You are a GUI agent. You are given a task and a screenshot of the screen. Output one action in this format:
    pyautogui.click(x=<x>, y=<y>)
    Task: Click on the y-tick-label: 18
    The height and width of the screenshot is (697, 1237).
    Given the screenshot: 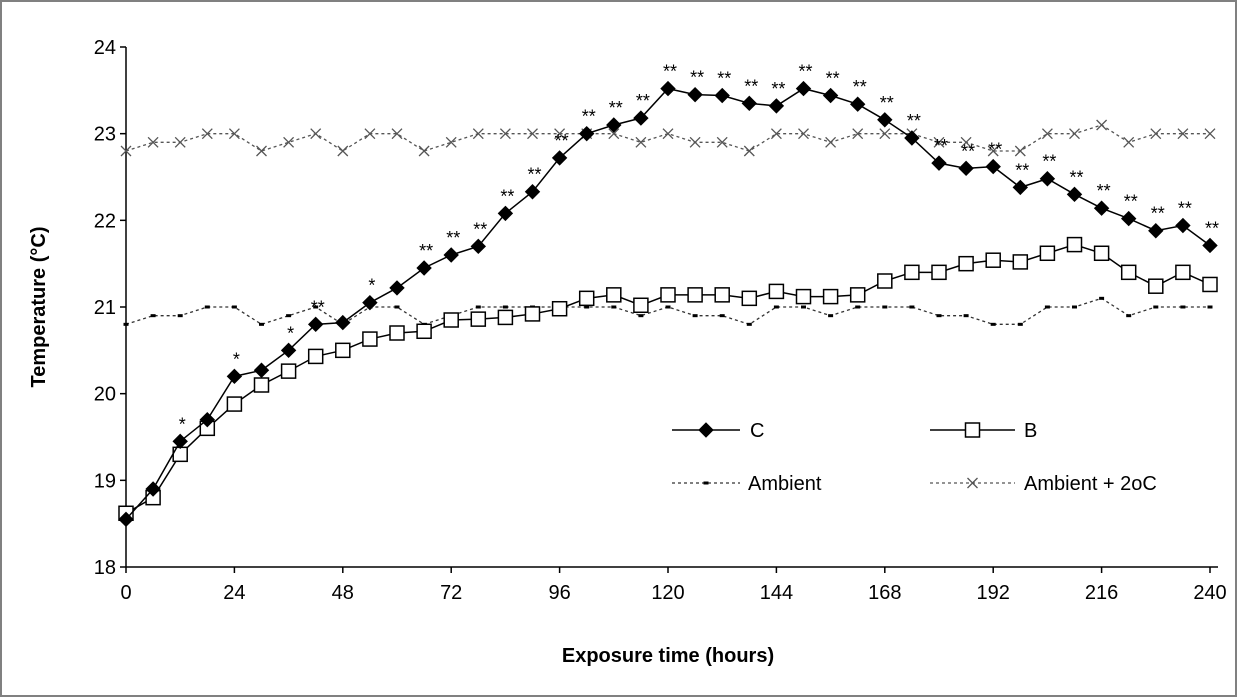 What is the action you would take?
    pyautogui.click(x=105, y=568)
    